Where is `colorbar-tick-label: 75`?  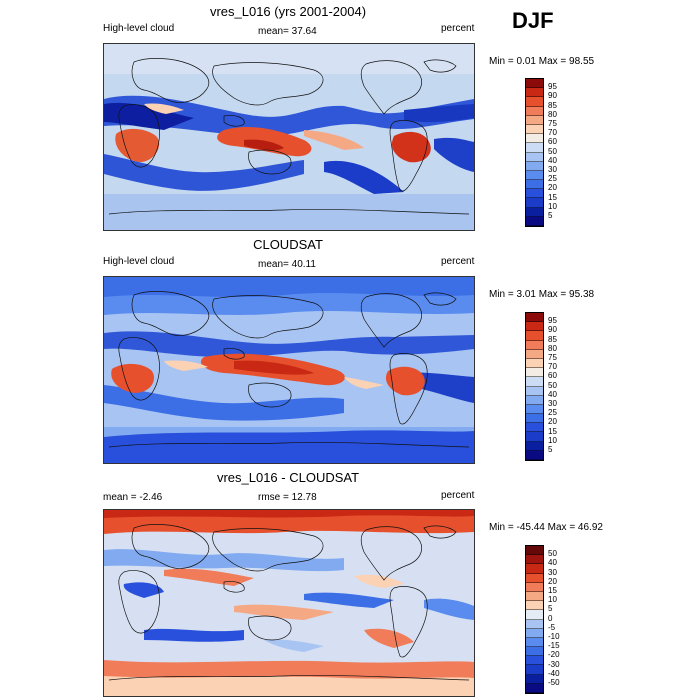
colorbar-tick-label: 75 is located at coordinates (552, 123).